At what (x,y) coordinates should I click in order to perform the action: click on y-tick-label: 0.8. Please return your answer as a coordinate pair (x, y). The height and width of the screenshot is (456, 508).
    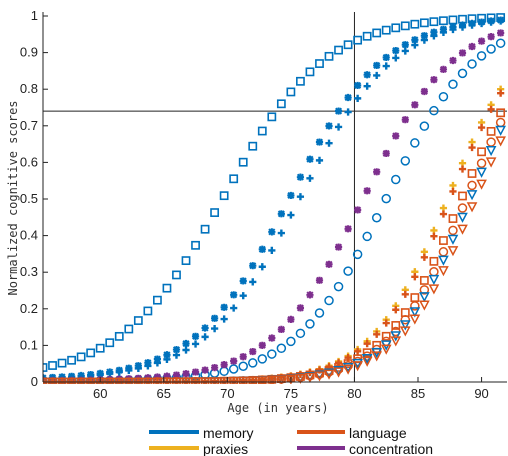
    Looking at the image, I should click on (29, 88).